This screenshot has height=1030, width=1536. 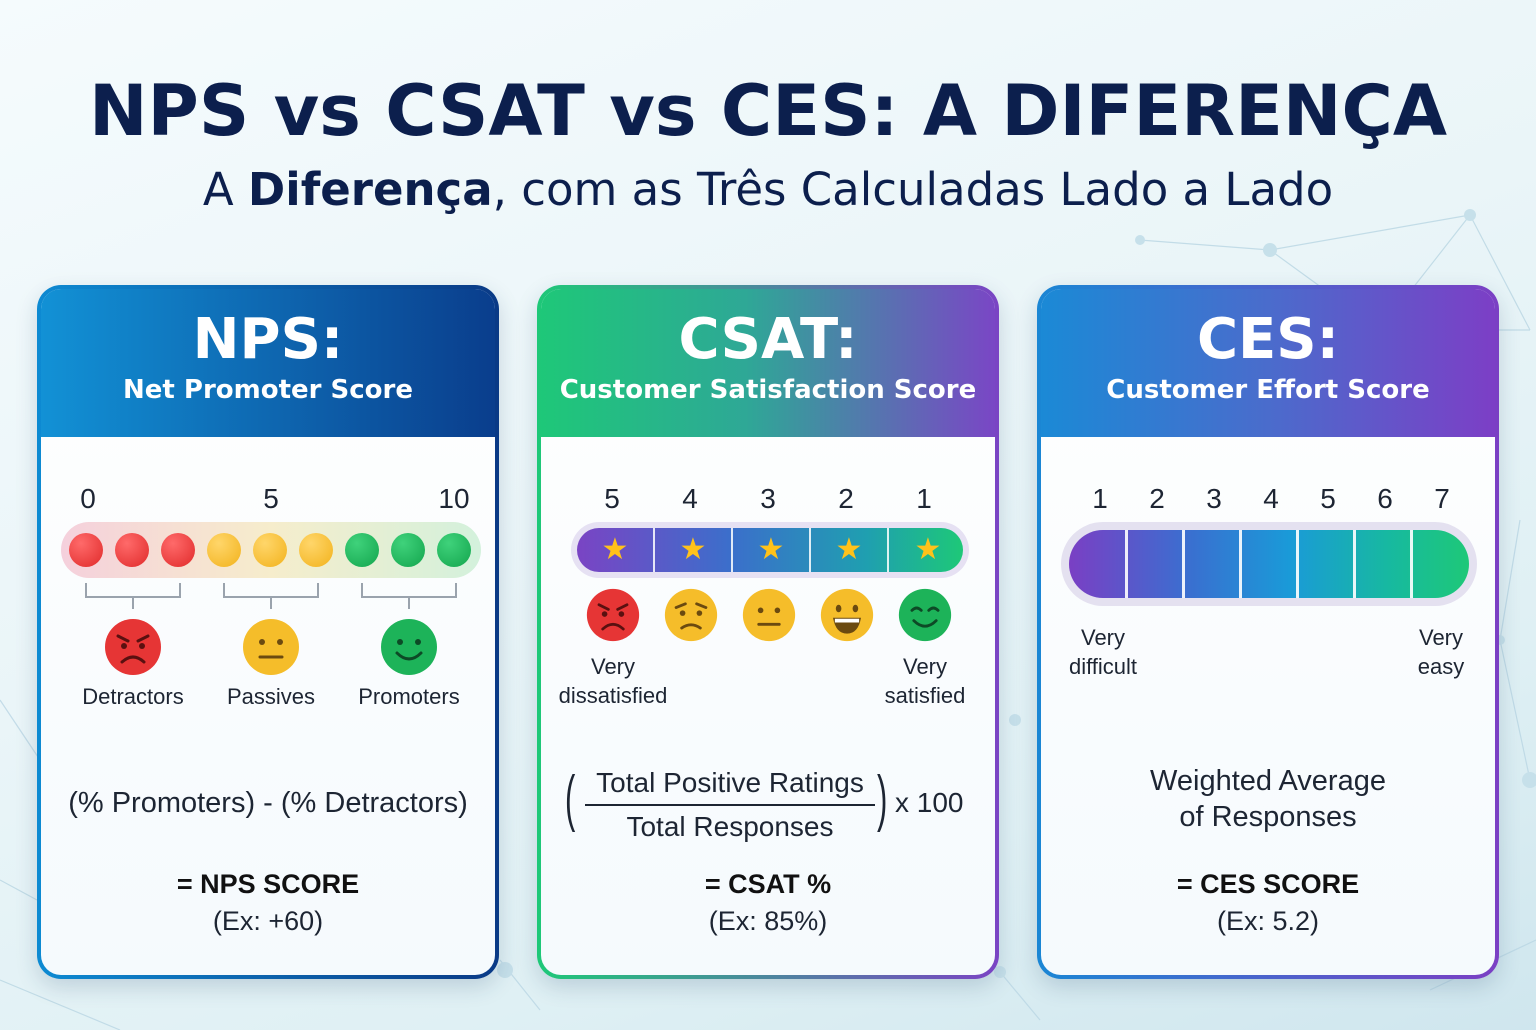 What do you see at coordinates (612, 498) in the screenshot?
I see `csat-scale-5: 5` at bounding box center [612, 498].